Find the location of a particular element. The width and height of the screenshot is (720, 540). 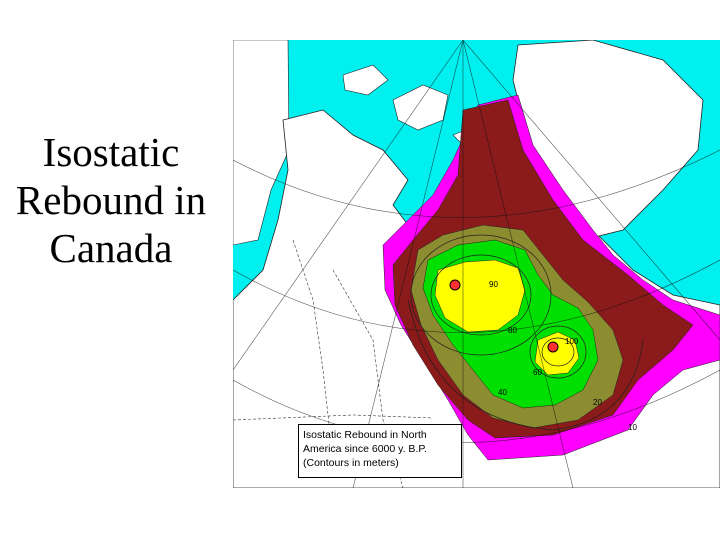

slide-title: Isostatic Rebound in Canada is located at coordinates (111, 200).